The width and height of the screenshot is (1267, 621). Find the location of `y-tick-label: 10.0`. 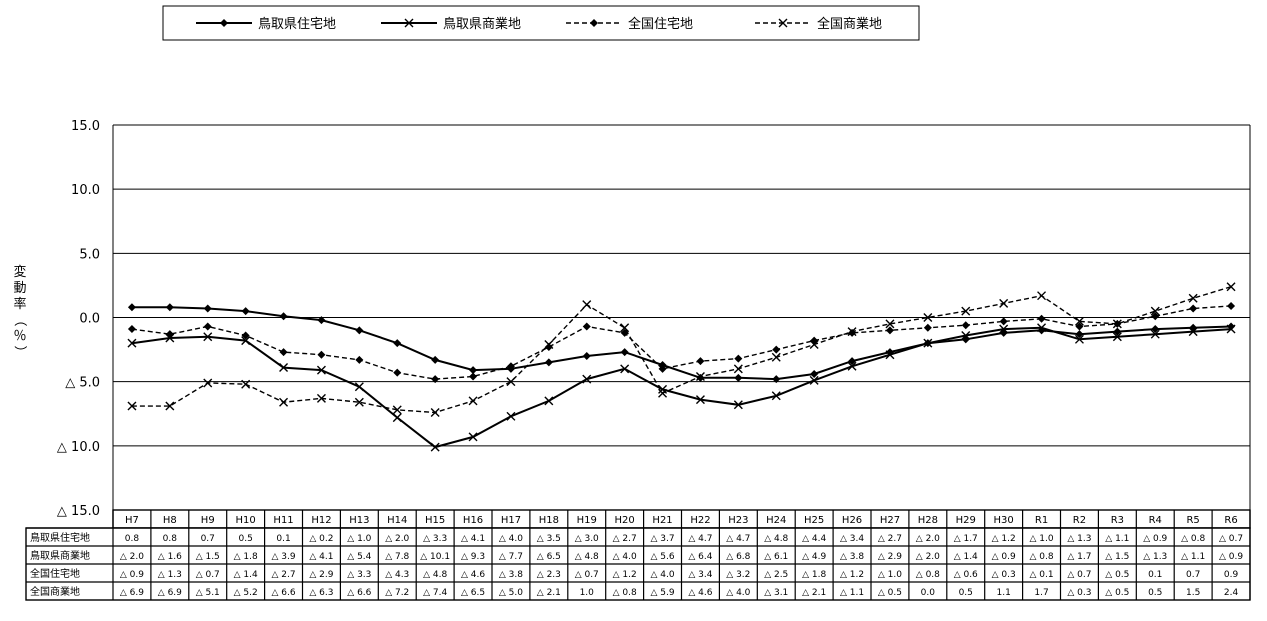

y-tick-label: 10.0 is located at coordinates (85, 190).